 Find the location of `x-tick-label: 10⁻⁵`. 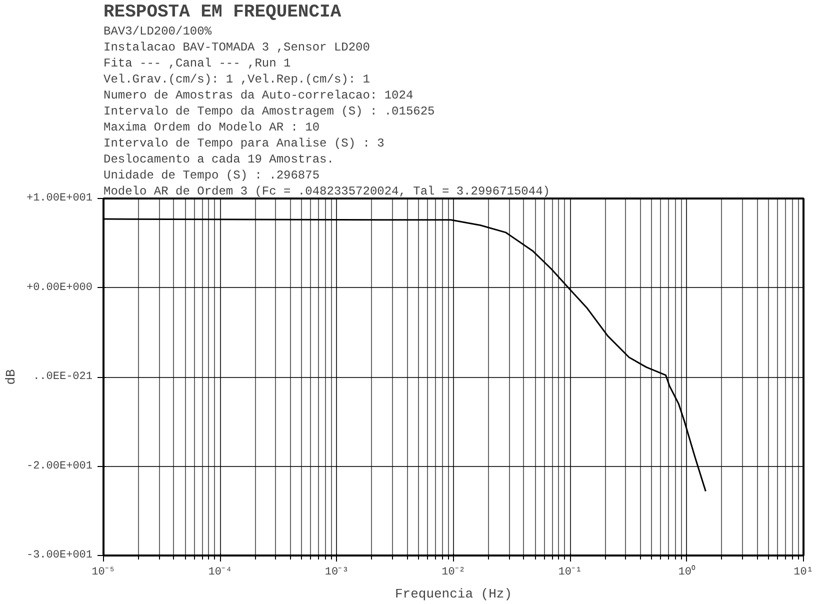

x-tick-label: 10⁻⁵ is located at coordinates (104, 572).